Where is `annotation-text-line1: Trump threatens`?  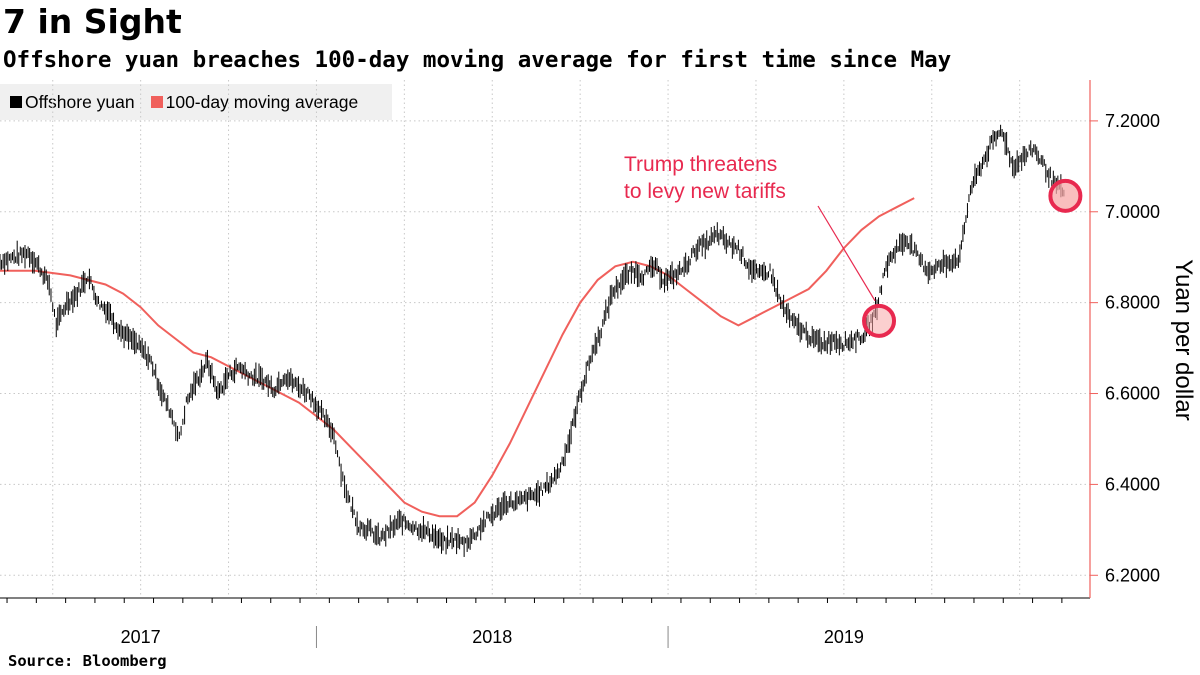
annotation-text-line1: Trump threatens is located at coordinates (700, 164).